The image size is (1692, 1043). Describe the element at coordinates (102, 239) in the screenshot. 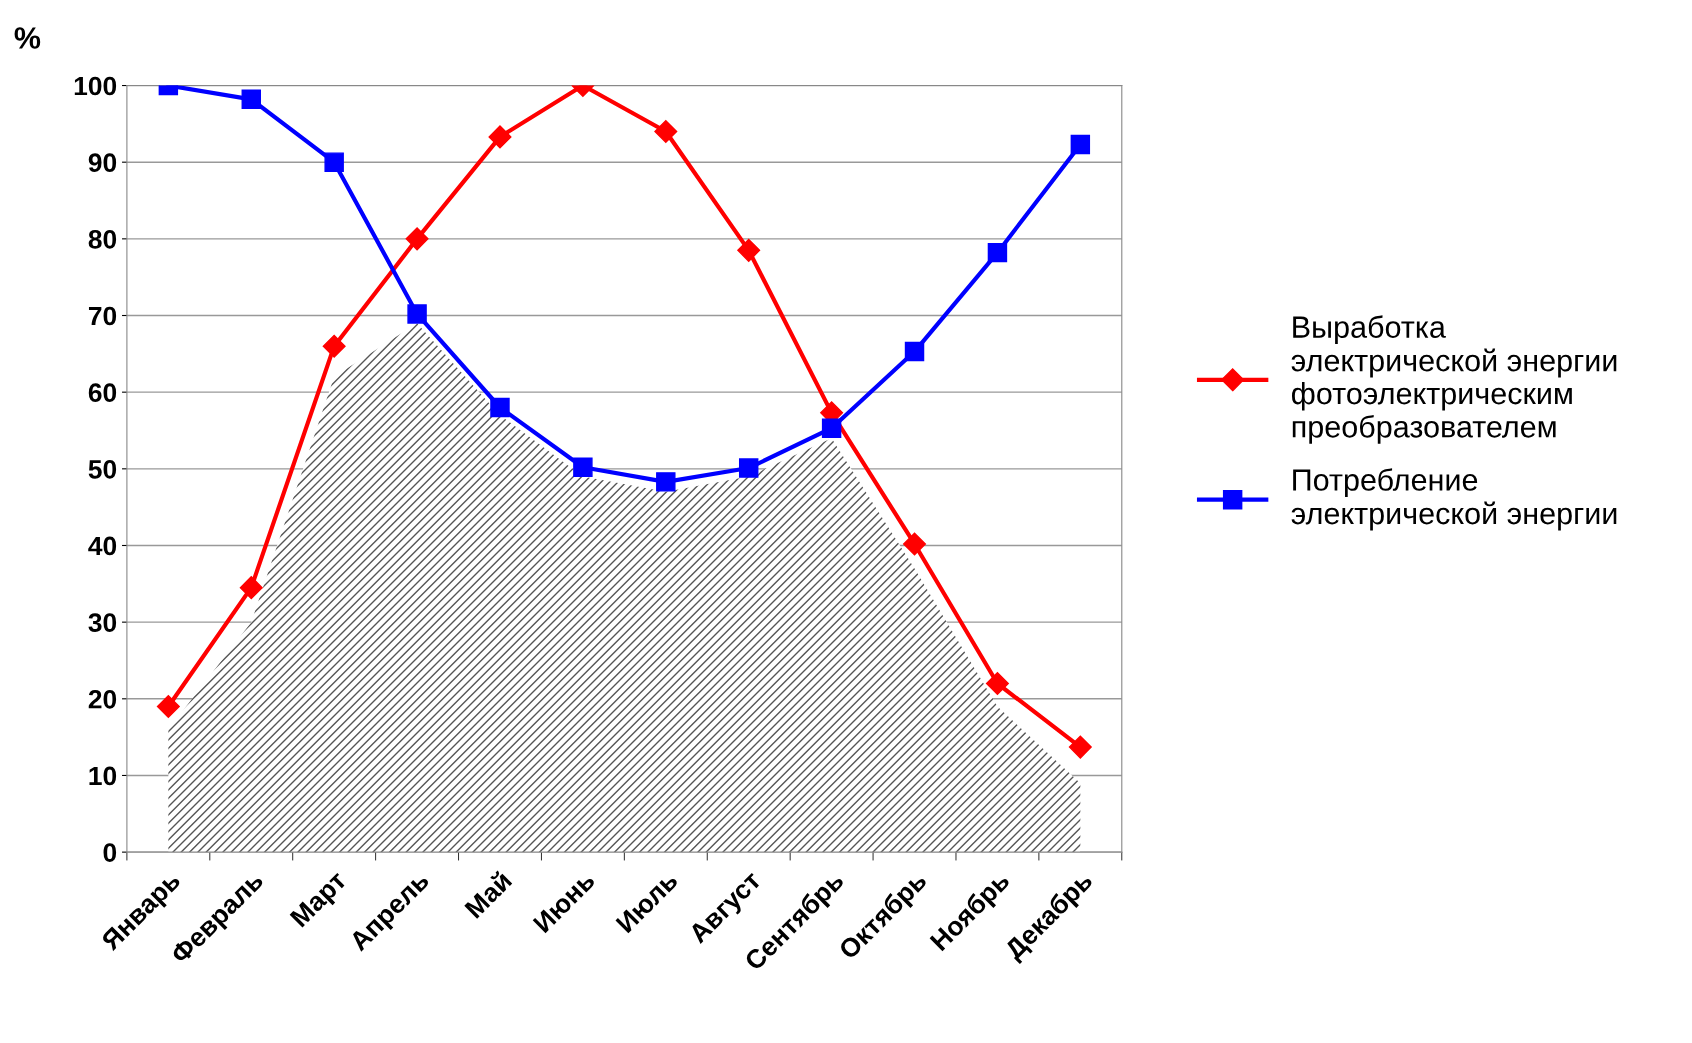

I see `y-tick-label: 80` at that location.